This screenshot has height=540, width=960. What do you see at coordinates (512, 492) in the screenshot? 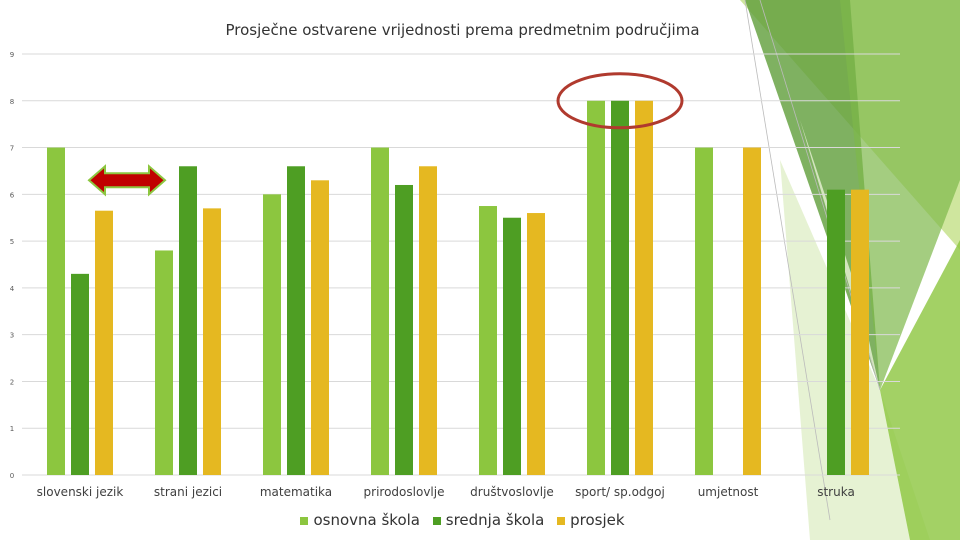
I see `x-tick-label-4: društvoslovlje` at bounding box center [512, 492].